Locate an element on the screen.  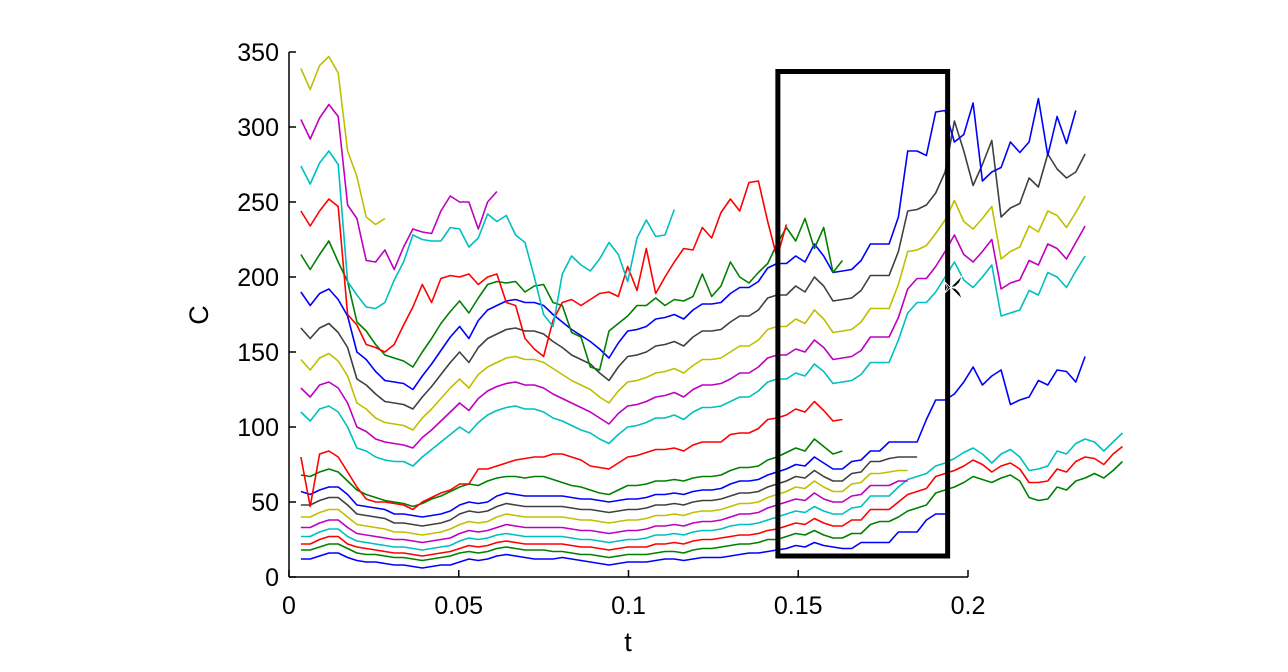
series-line-s3 is located at coordinates (711, 501).